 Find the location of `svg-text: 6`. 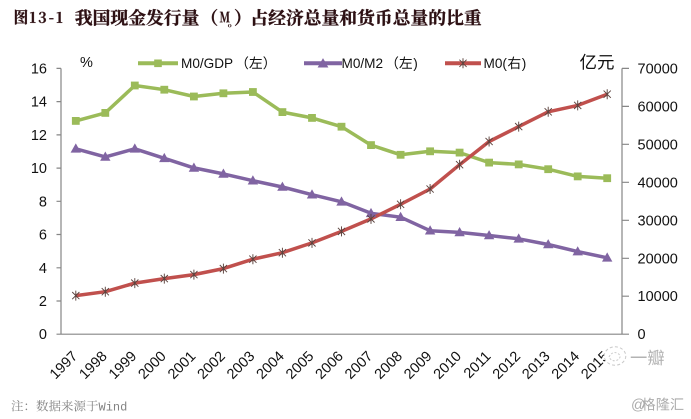

svg-text: 6 is located at coordinates (43, 236).